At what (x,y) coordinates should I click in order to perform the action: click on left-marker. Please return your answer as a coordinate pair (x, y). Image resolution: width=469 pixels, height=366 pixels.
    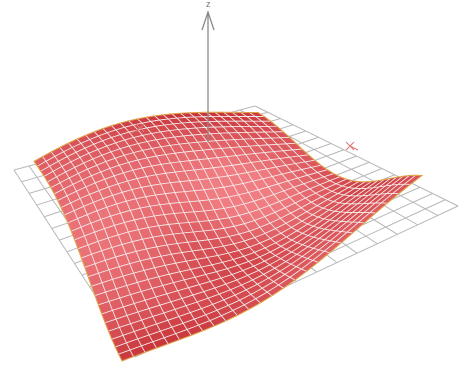
    Looking at the image, I should click on (138, 128).